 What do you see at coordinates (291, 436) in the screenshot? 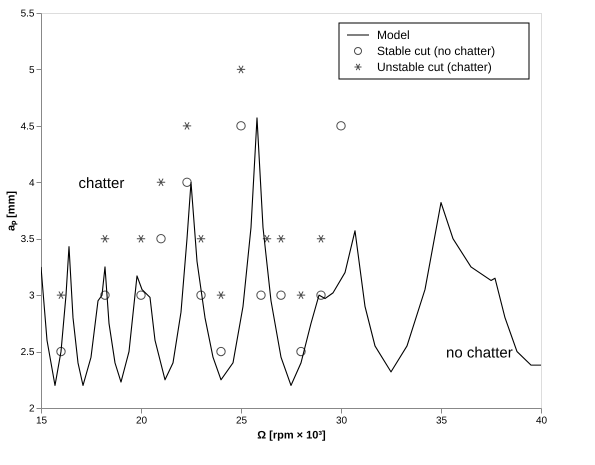
I see `x-axis-title: Ω [rpm × 10³]` at bounding box center [291, 436].